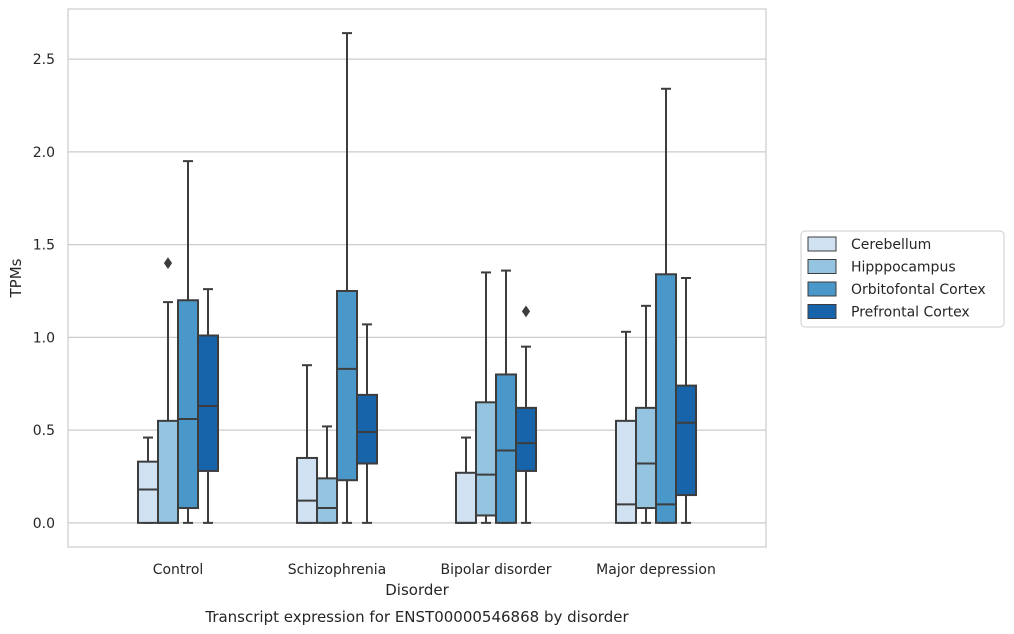 This screenshot has height=634, width=1014. I want to click on legend-frame, so click(902, 279).